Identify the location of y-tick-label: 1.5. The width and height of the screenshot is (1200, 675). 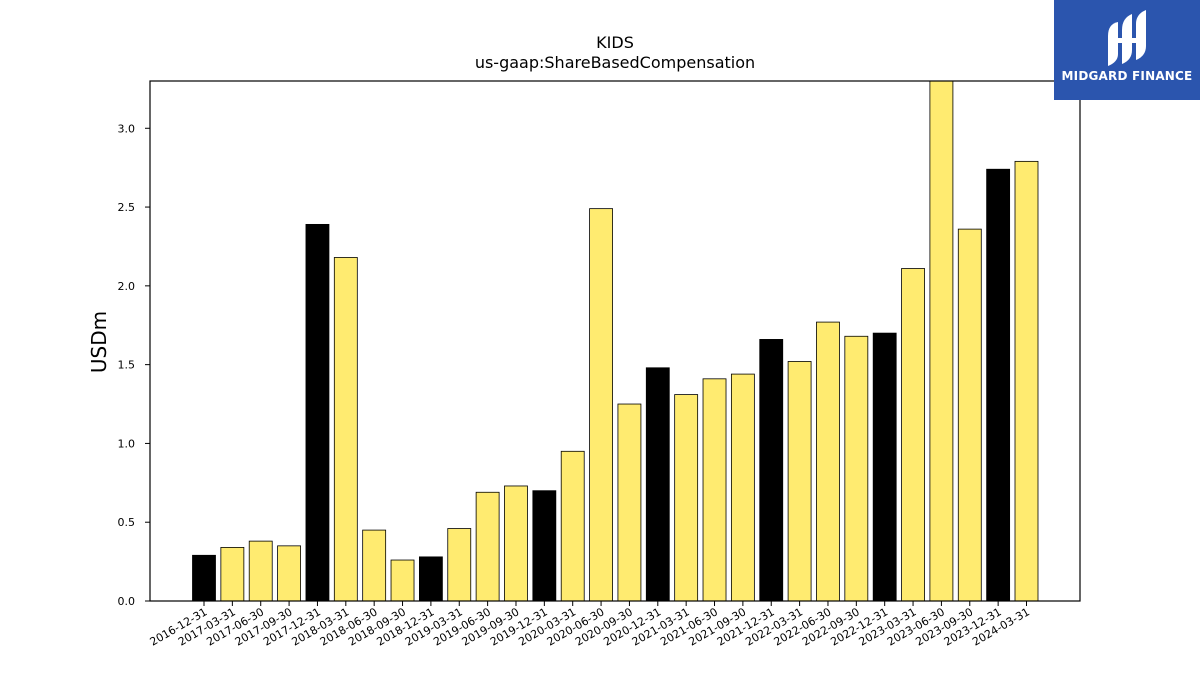
(127, 365).